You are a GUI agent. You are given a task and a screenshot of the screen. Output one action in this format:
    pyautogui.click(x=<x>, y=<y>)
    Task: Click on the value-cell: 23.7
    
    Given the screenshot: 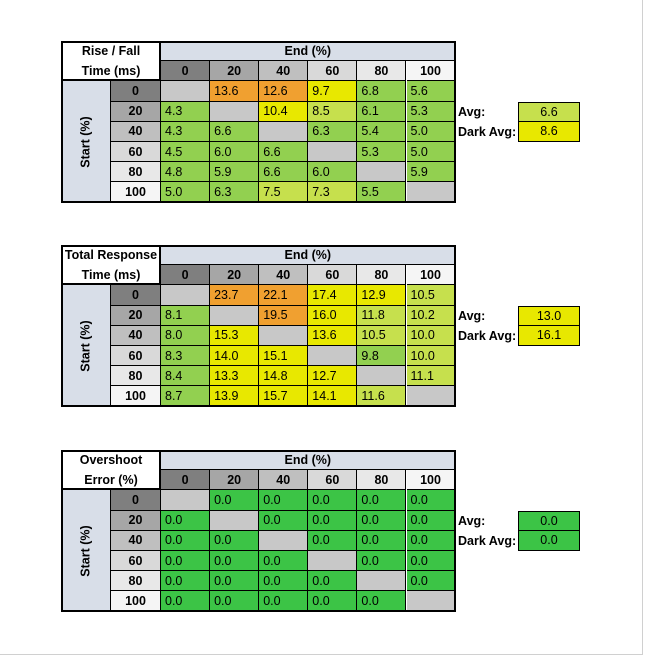 What is the action you would take?
    pyautogui.click(x=235, y=295)
    